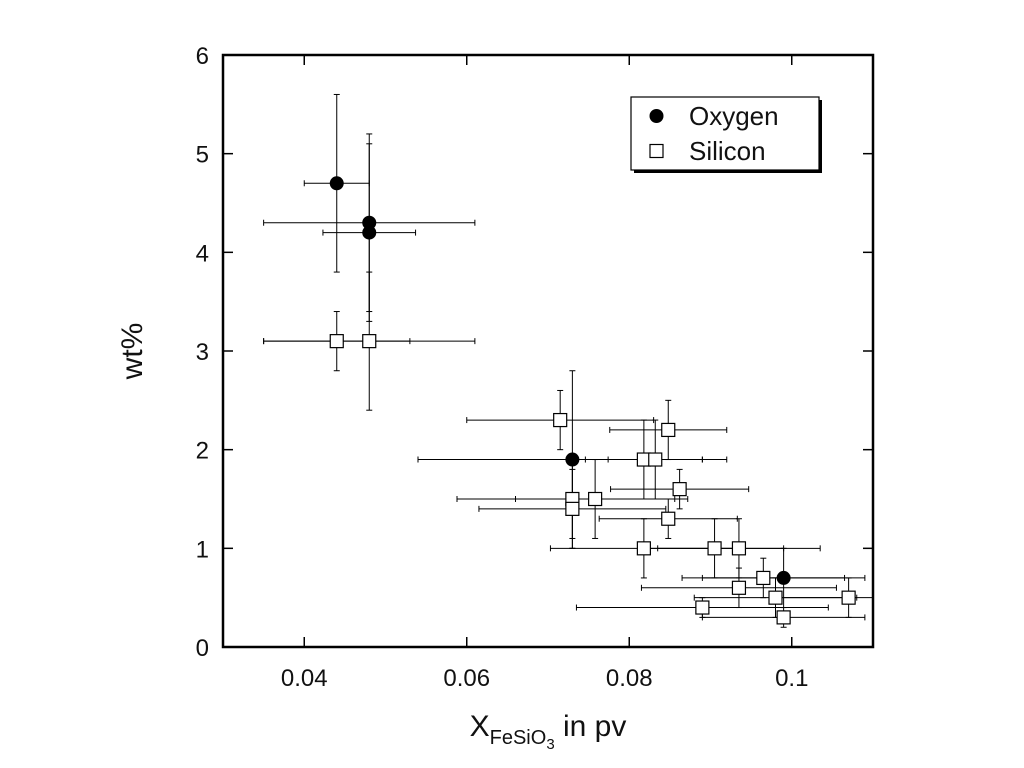 The width and height of the screenshot is (1024, 768). Describe the element at coordinates (550, 744) in the screenshot. I see `x-axis-label-subsubscript: 3` at that location.